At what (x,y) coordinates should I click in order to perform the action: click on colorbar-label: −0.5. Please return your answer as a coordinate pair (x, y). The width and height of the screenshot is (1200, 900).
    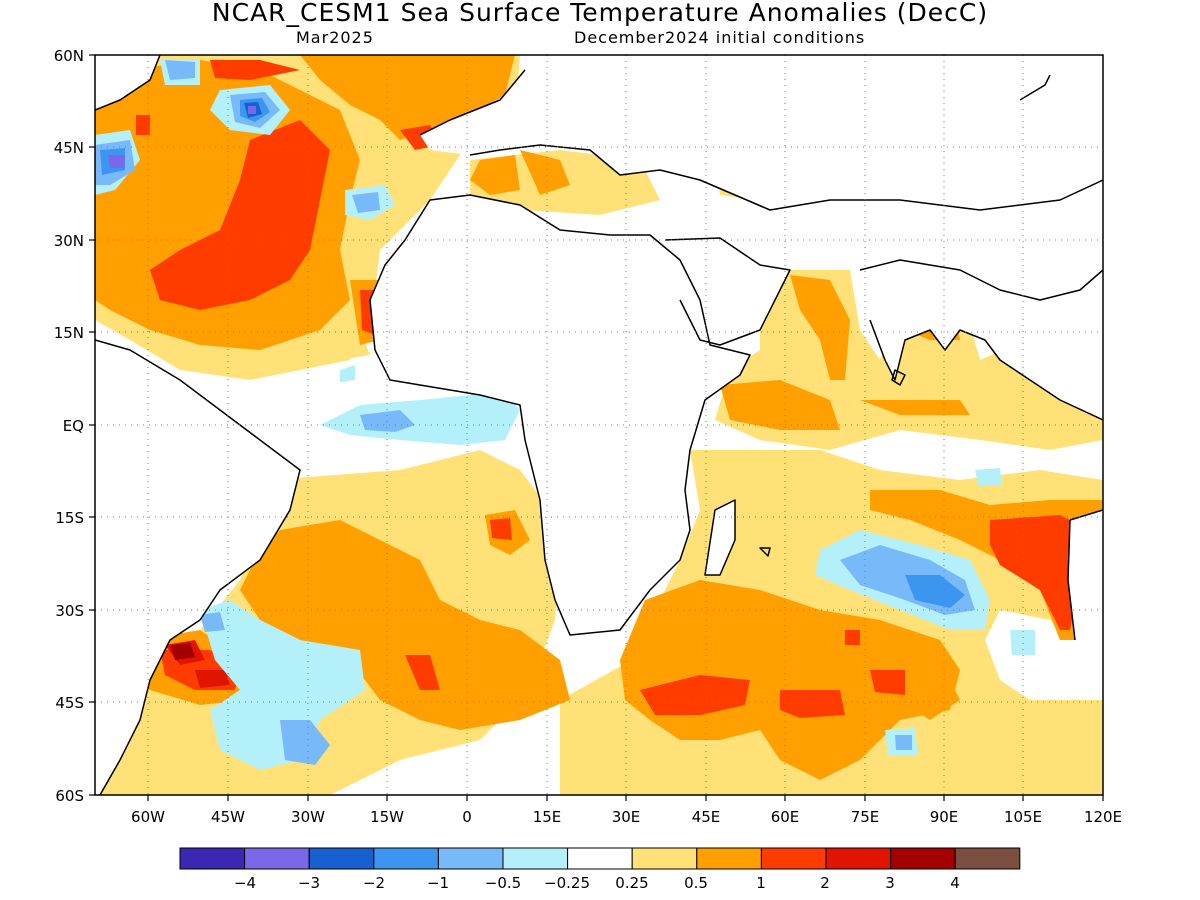
    Looking at the image, I should click on (503, 883).